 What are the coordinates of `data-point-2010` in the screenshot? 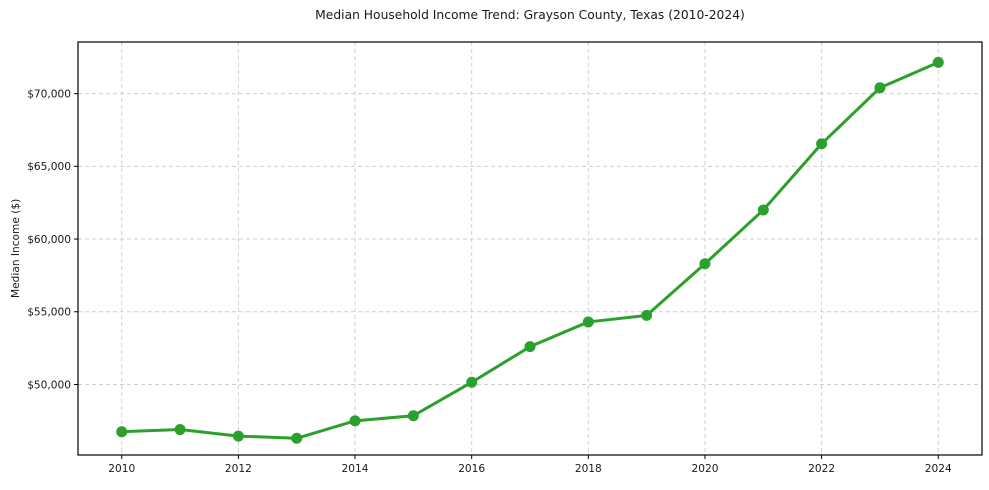 It's located at (122, 432).